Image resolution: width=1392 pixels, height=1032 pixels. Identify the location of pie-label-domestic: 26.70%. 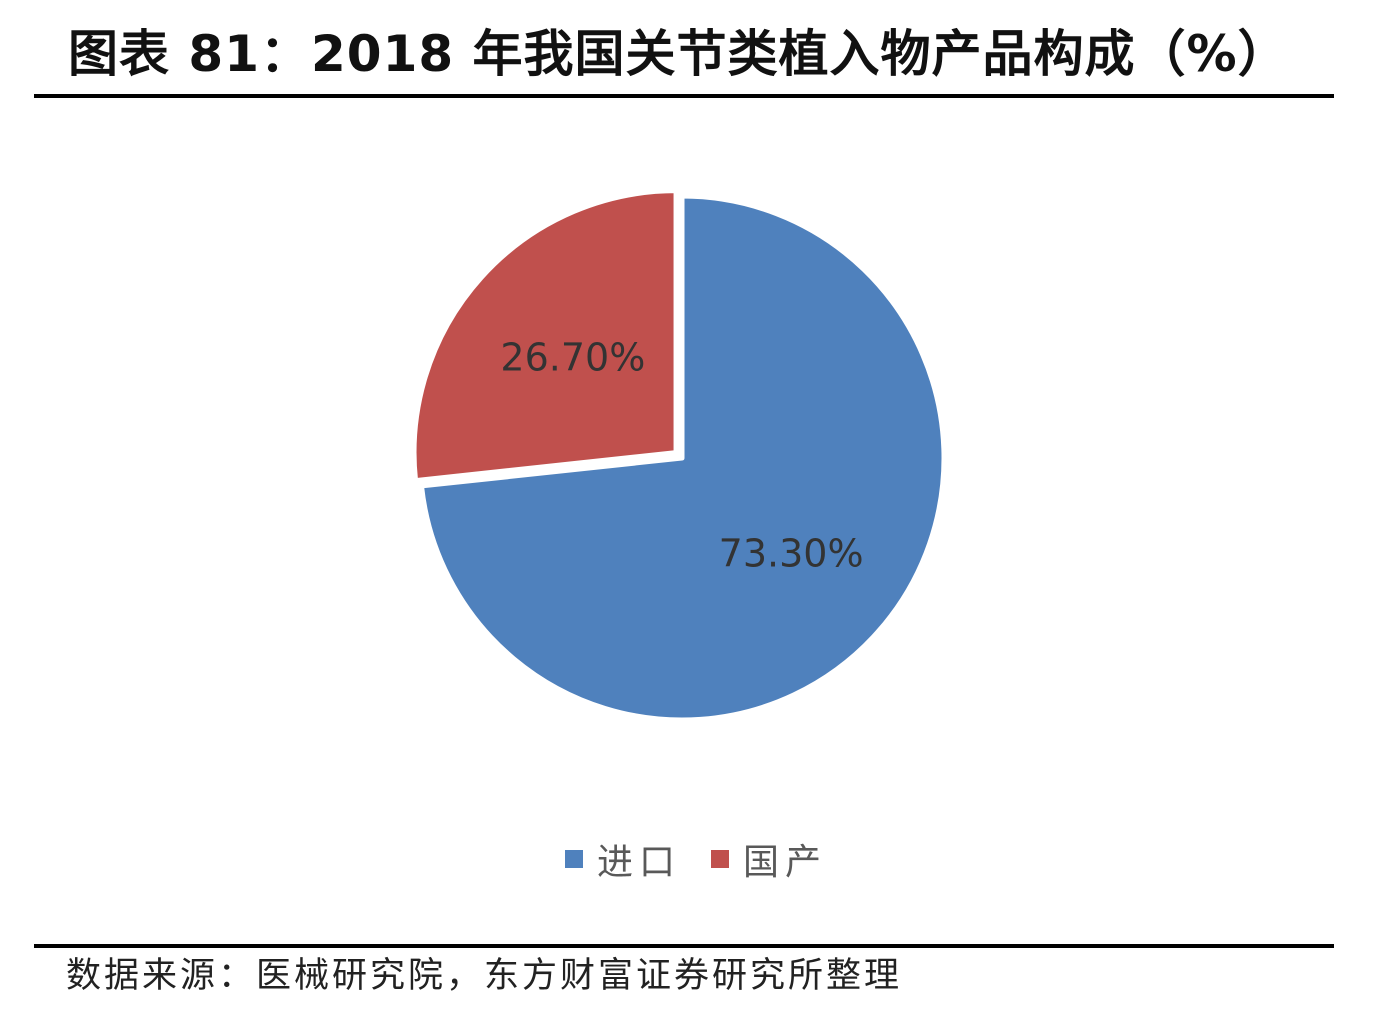
(572, 357).